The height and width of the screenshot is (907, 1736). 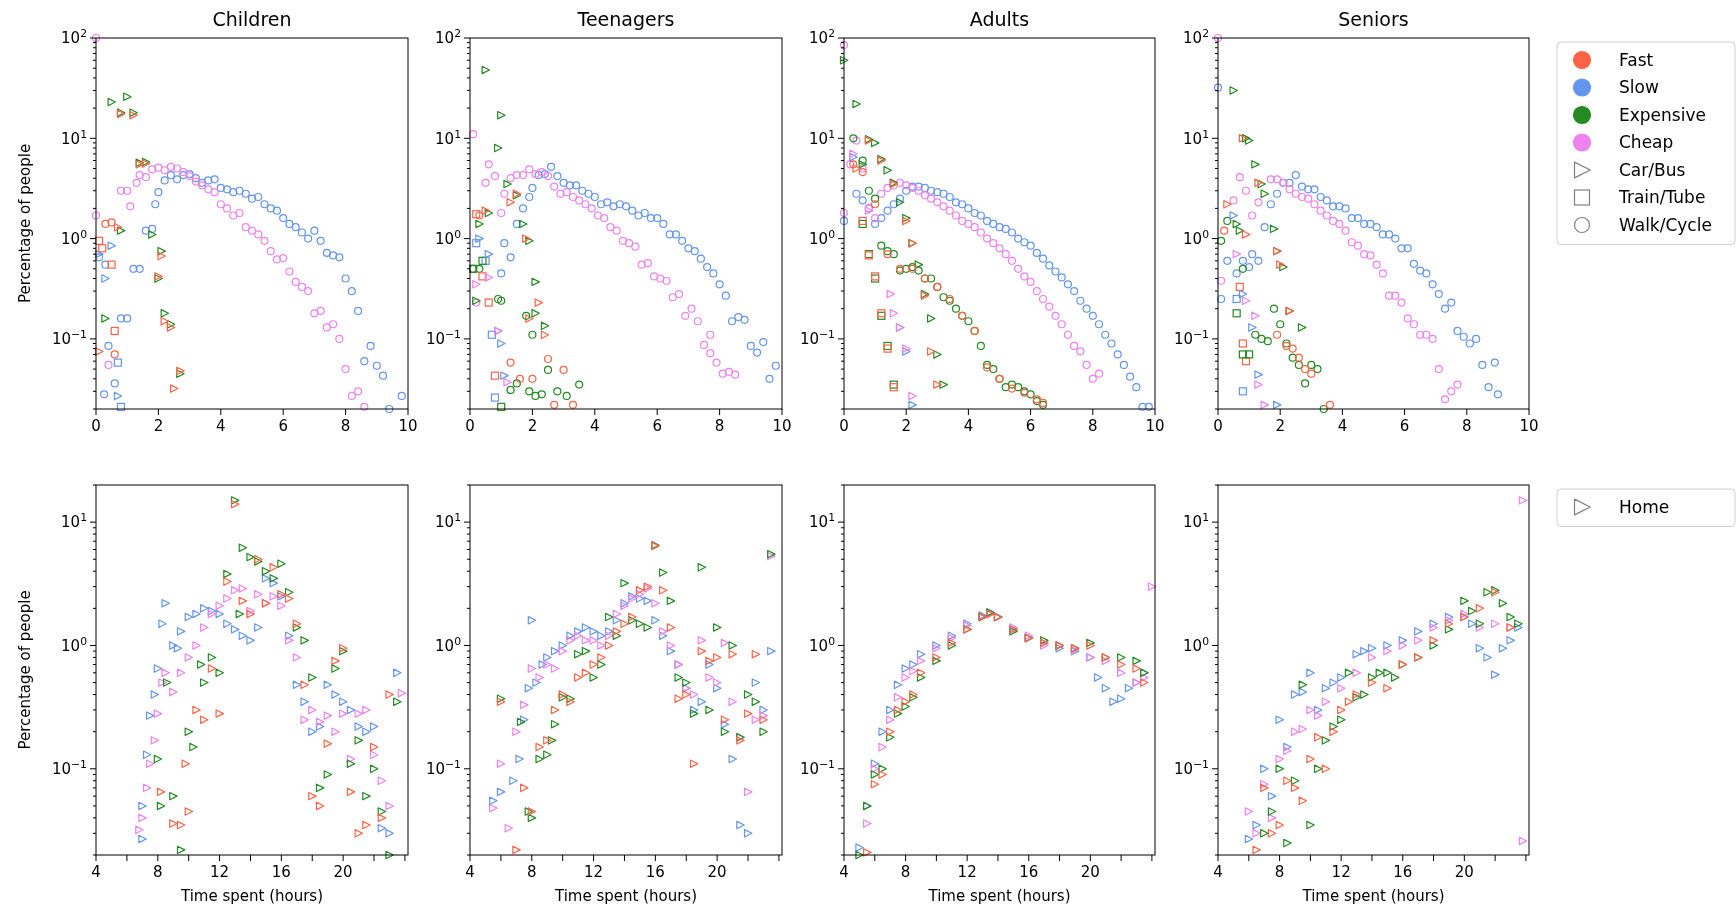 What do you see at coordinates (1639, 87) in the screenshot?
I see `legend-label: Slow` at bounding box center [1639, 87].